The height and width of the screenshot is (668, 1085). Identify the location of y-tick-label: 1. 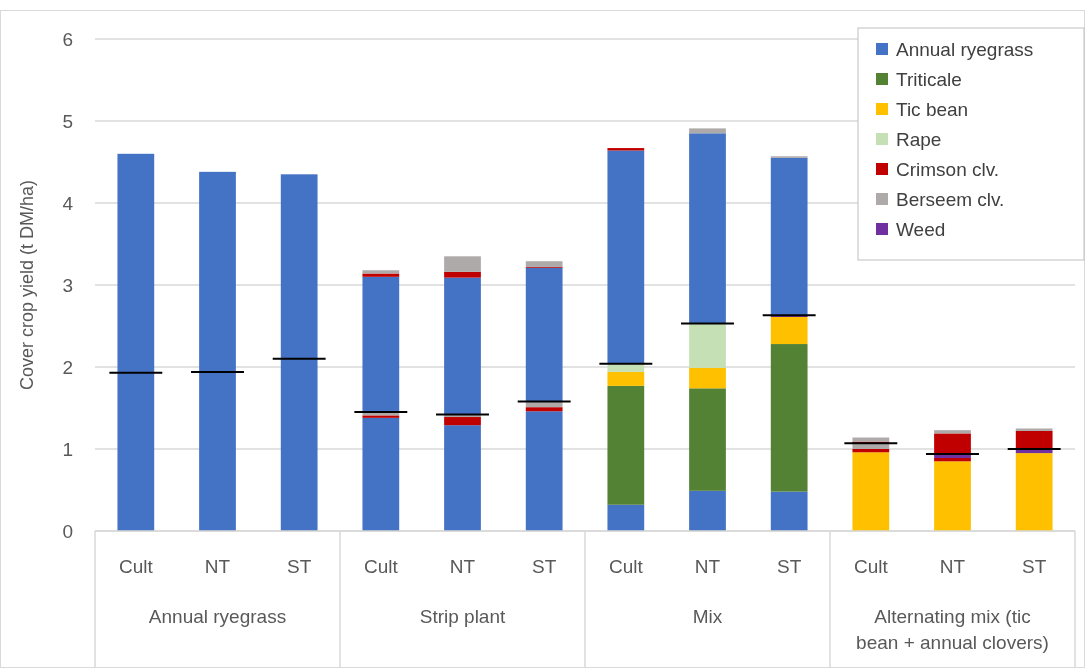
(67, 449).